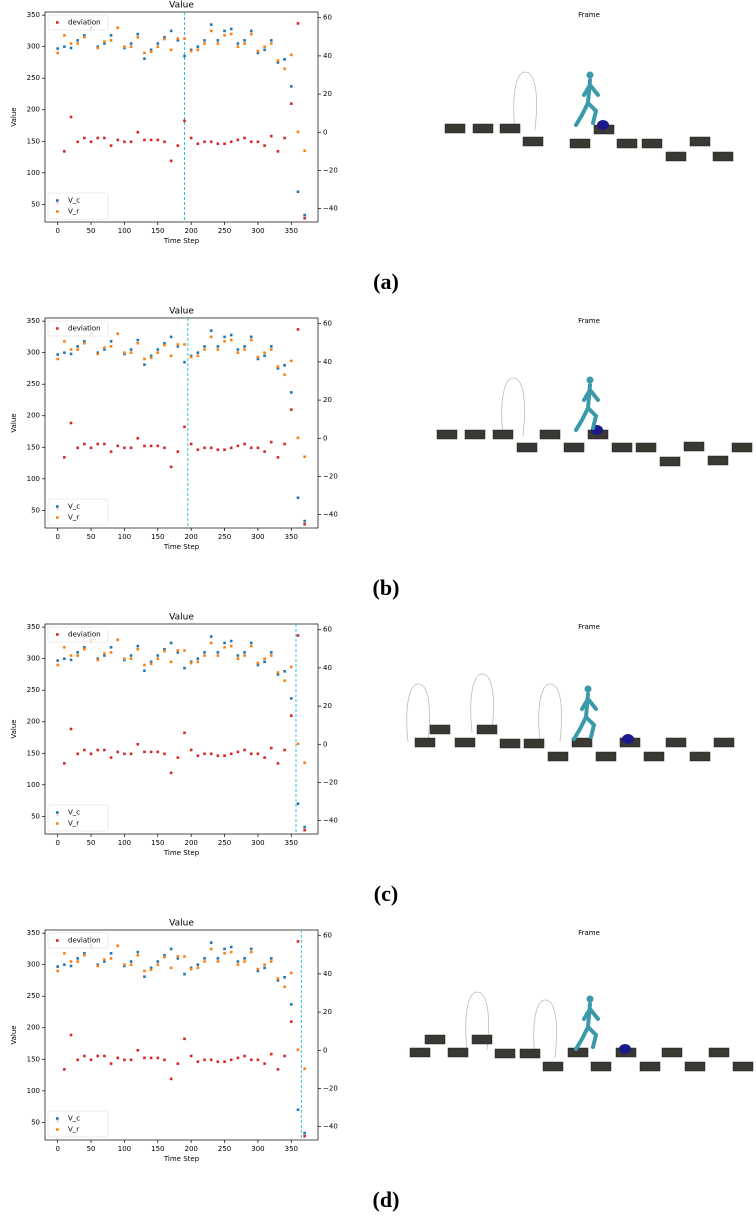  I want to click on caption: (a), so click(386, 281).